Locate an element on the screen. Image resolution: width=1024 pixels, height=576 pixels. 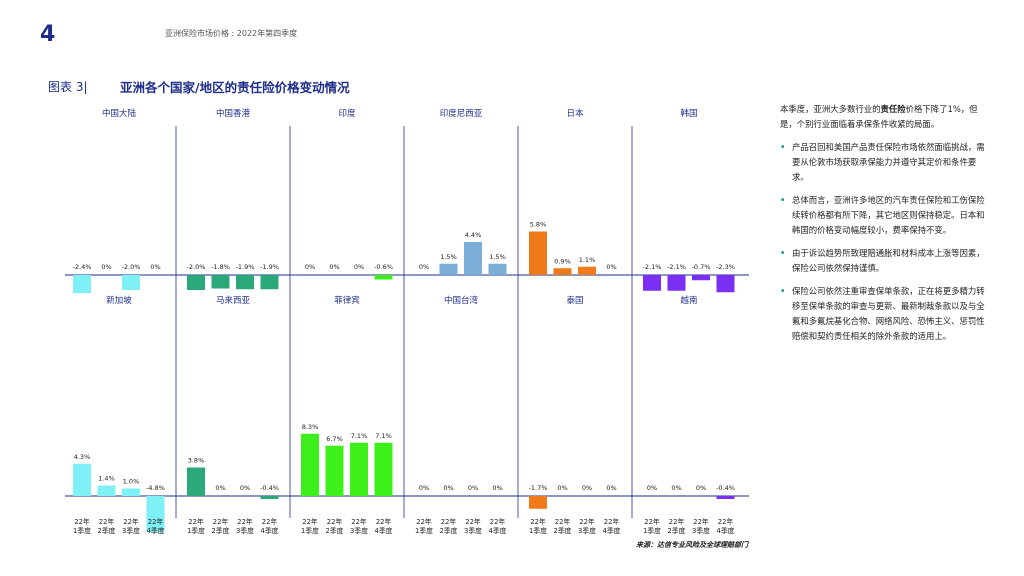
figure-label: 图表 3| is located at coordinates (68, 87).